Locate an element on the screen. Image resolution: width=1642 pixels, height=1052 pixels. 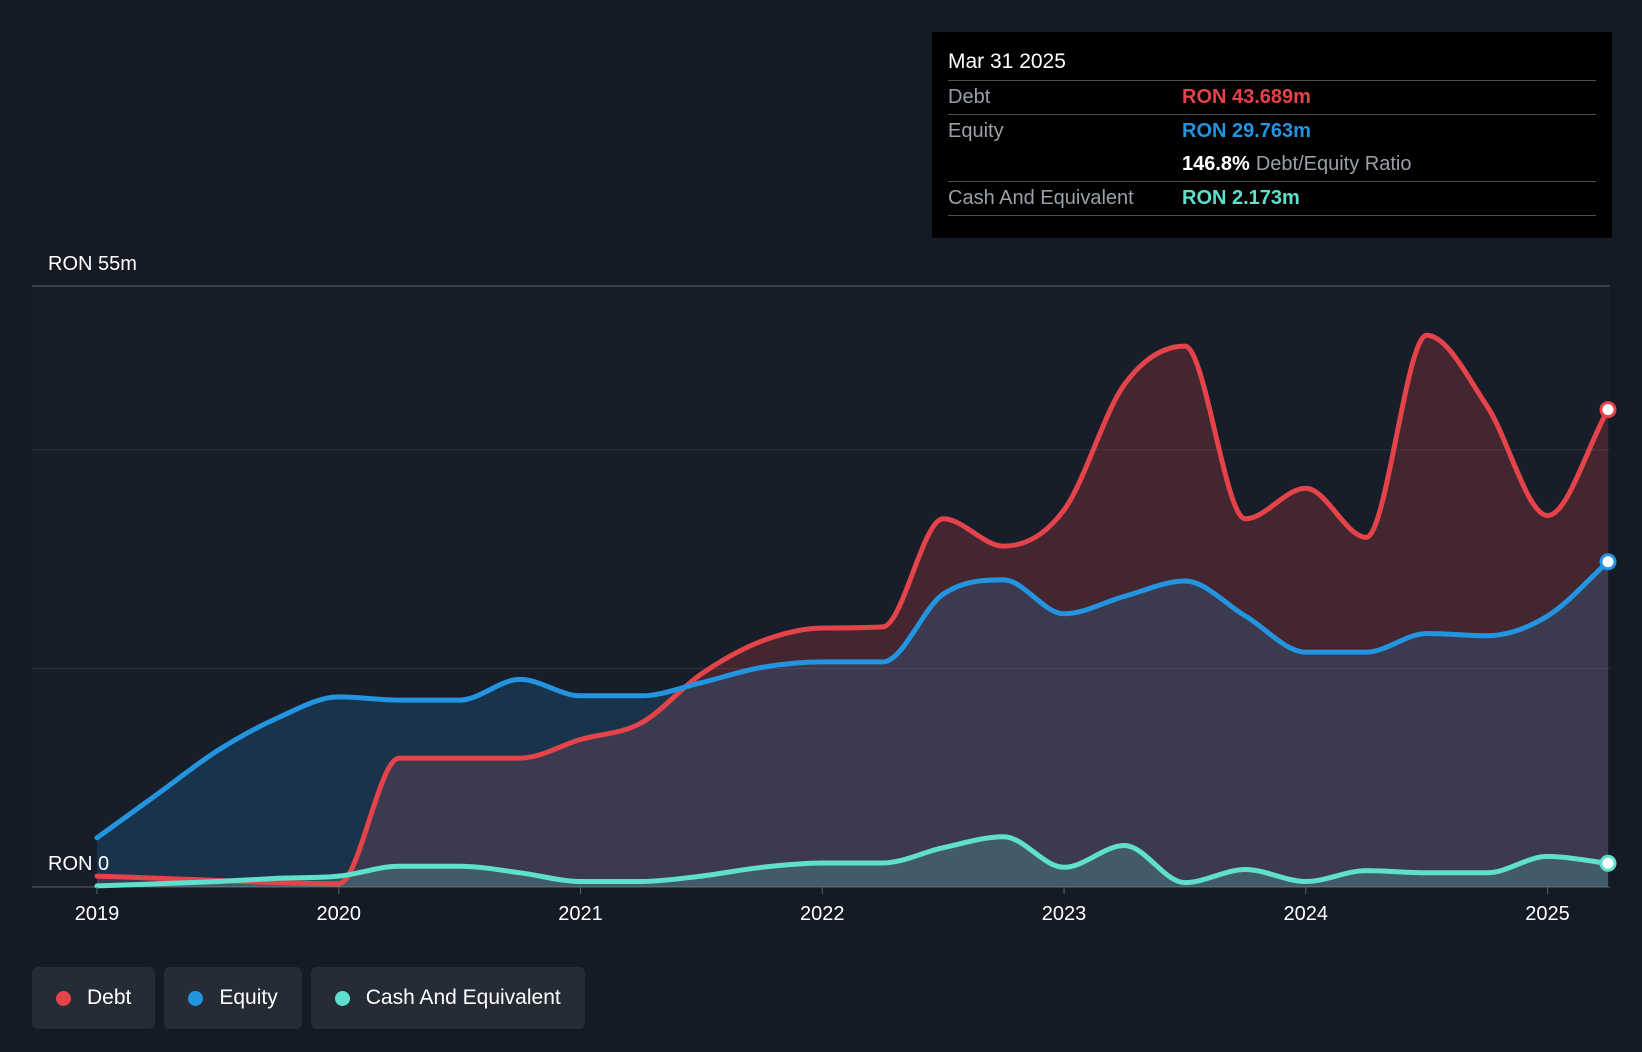
x-tick-label: 2020 is located at coordinates (339, 914).